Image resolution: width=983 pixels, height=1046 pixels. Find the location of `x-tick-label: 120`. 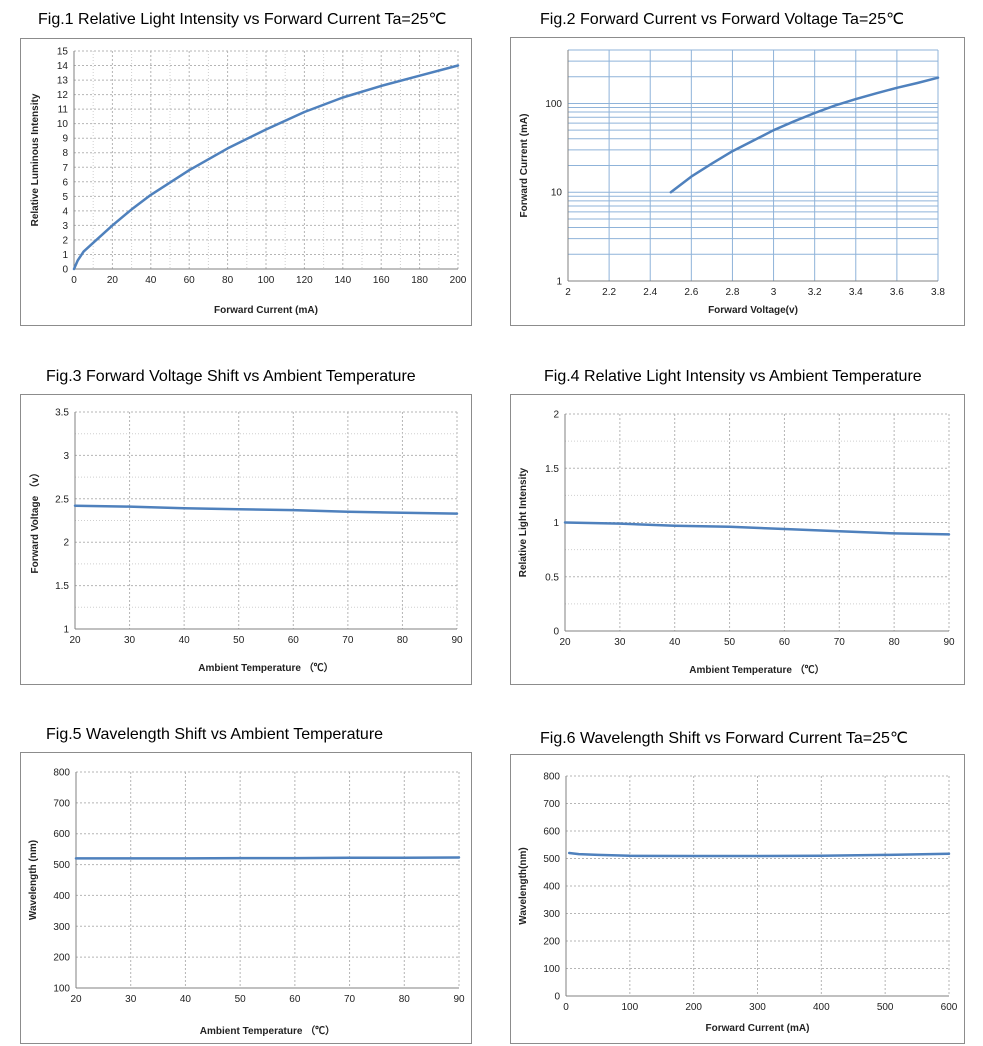

x-tick-label: 120 is located at coordinates (304, 280).